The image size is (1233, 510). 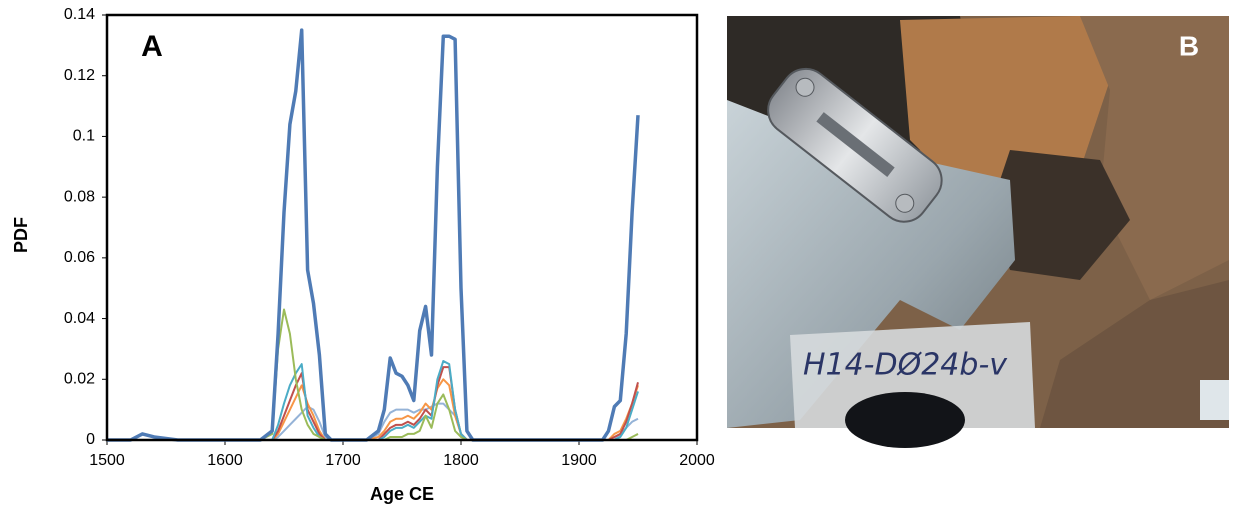 What do you see at coordinates (107, 460) in the screenshot?
I see `x-tick-label: 1500` at bounding box center [107, 460].